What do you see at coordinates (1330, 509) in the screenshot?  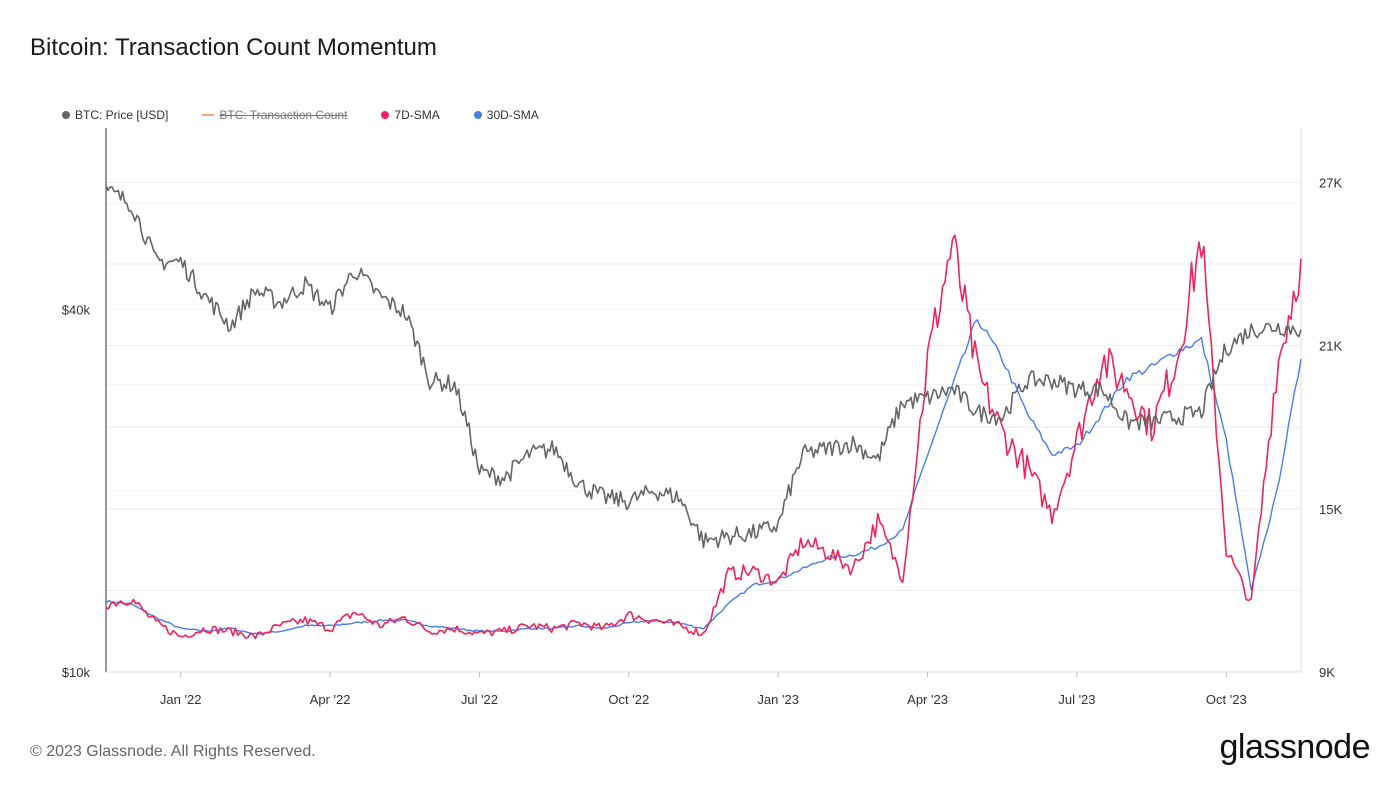 I see `y-right-tick-label: 15K` at bounding box center [1330, 509].